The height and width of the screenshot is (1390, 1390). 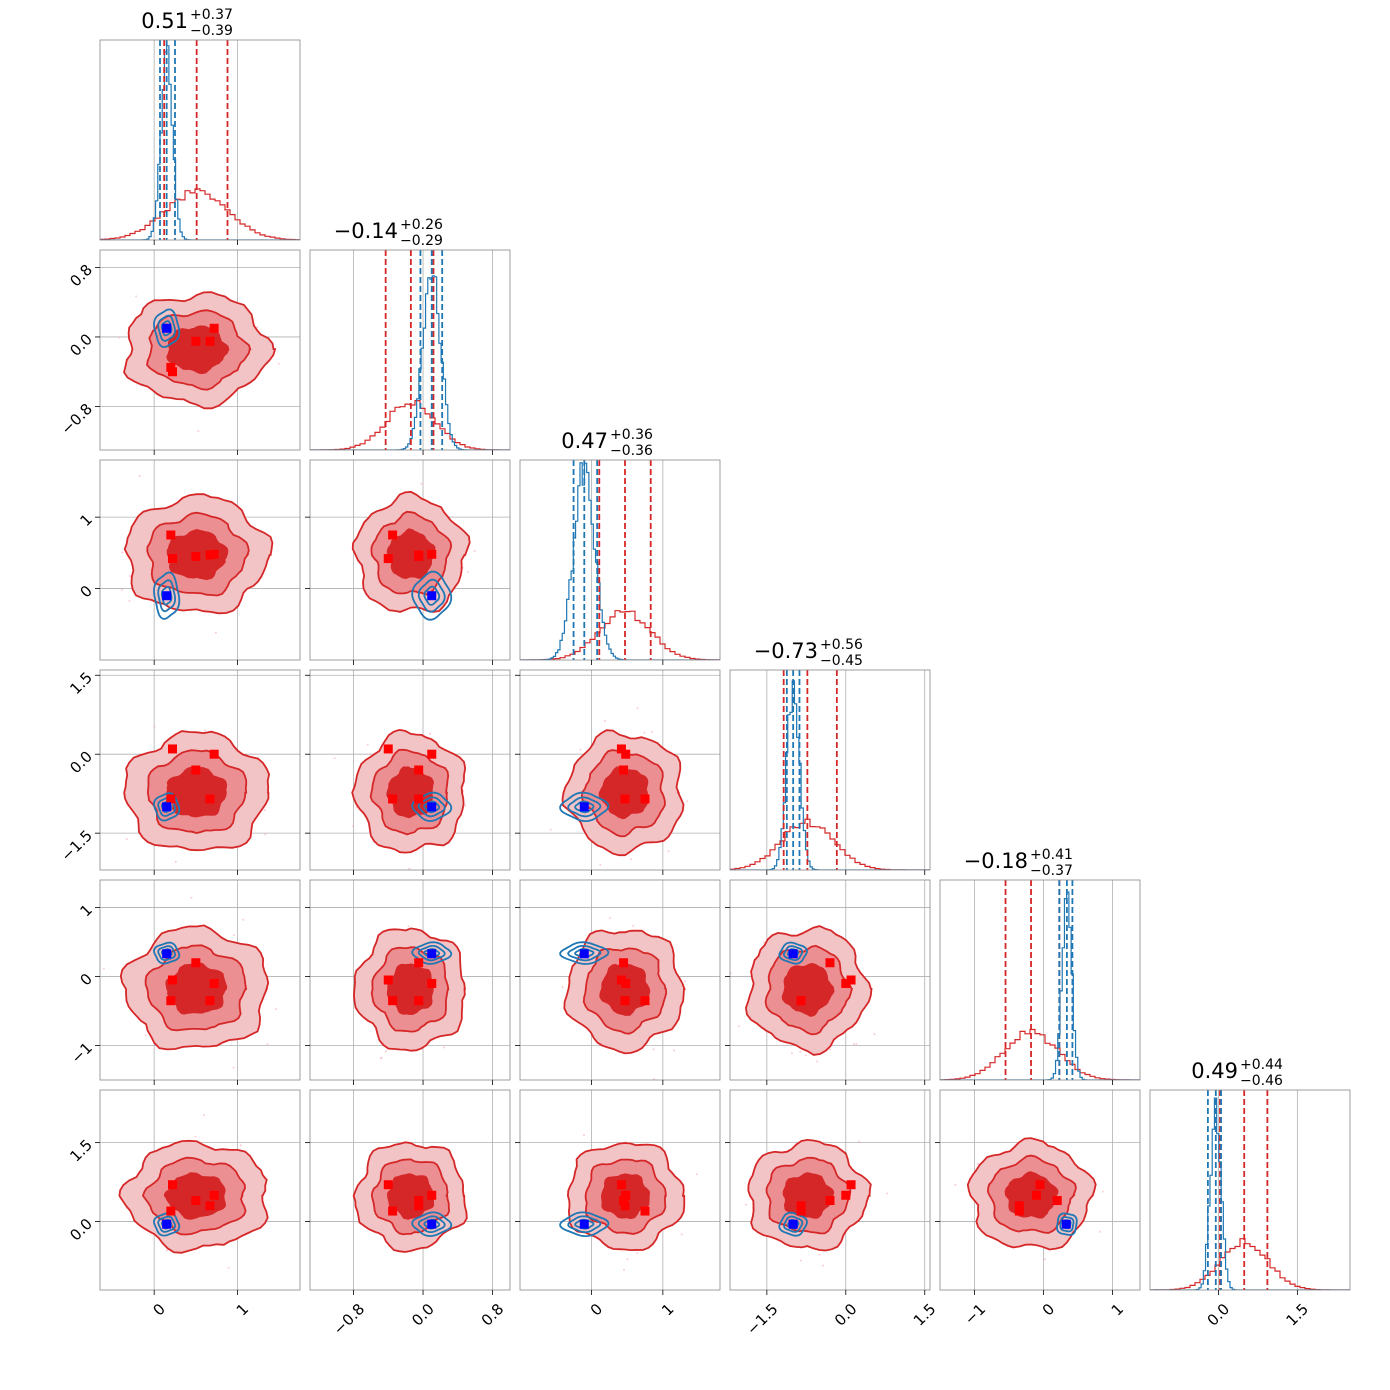 What do you see at coordinates (421, 225) in the screenshot?
I see `param-title-upper-error: +0.26` at bounding box center [421, 225].